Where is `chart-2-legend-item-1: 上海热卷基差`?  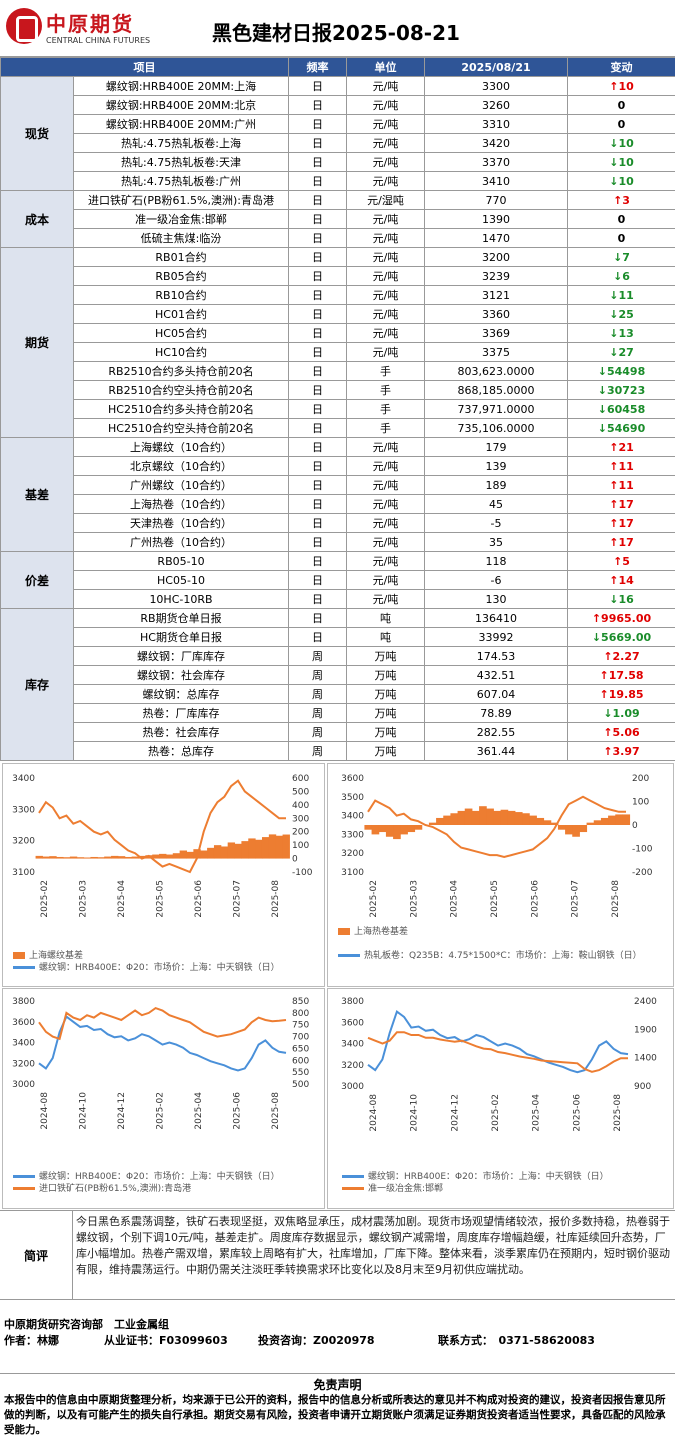 chart-2-legend-item-1: 上海热卷基差 is located at coordinates (498, 932).